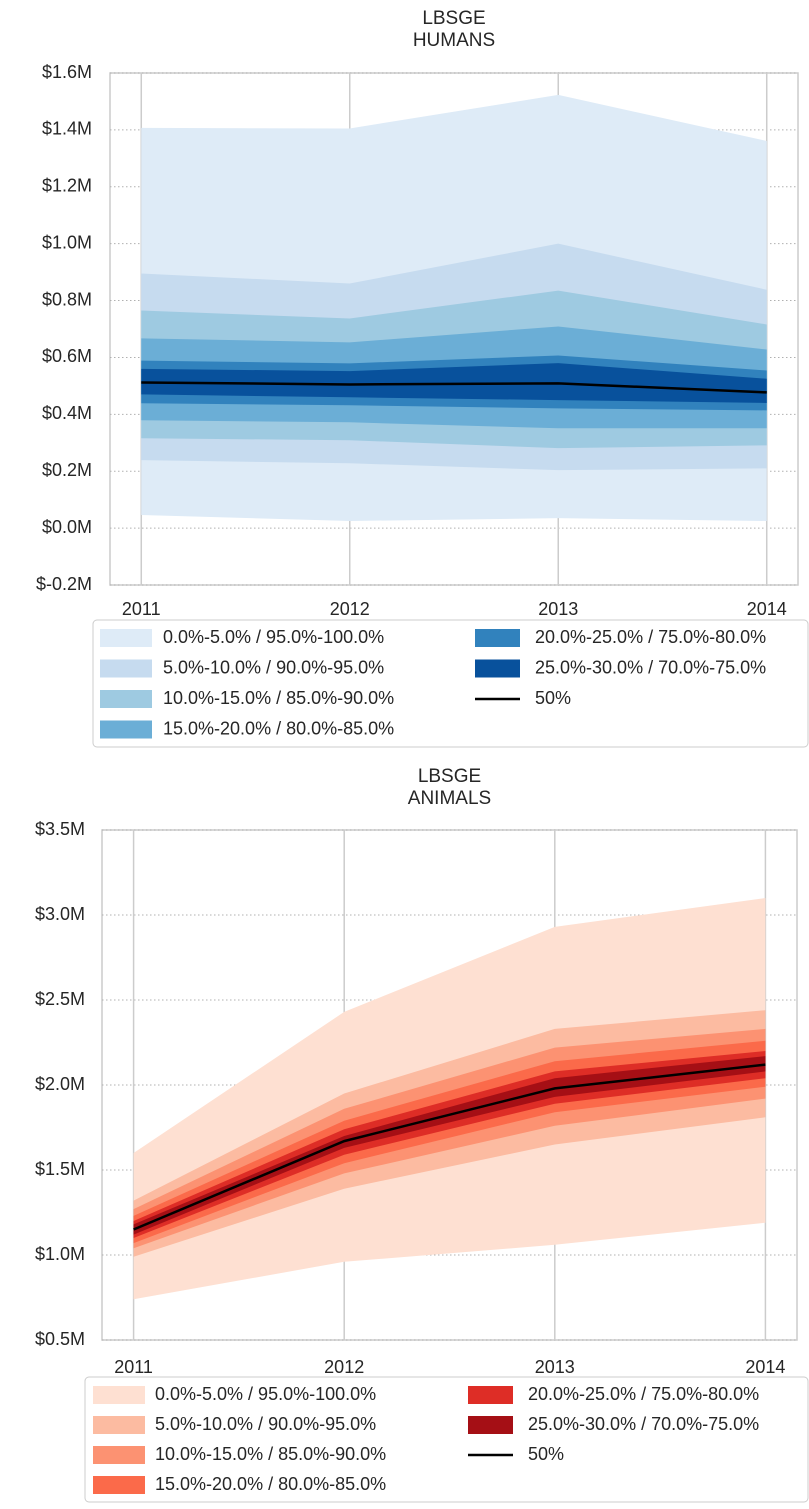  I want to click on y-tick-label: $0.8M, so click(67, 299).